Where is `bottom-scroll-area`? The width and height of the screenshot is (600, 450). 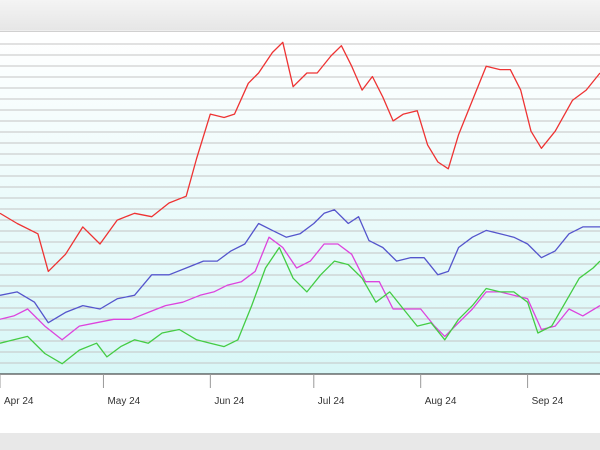
bottom-scroll-area is located at coordinates (300, 441).